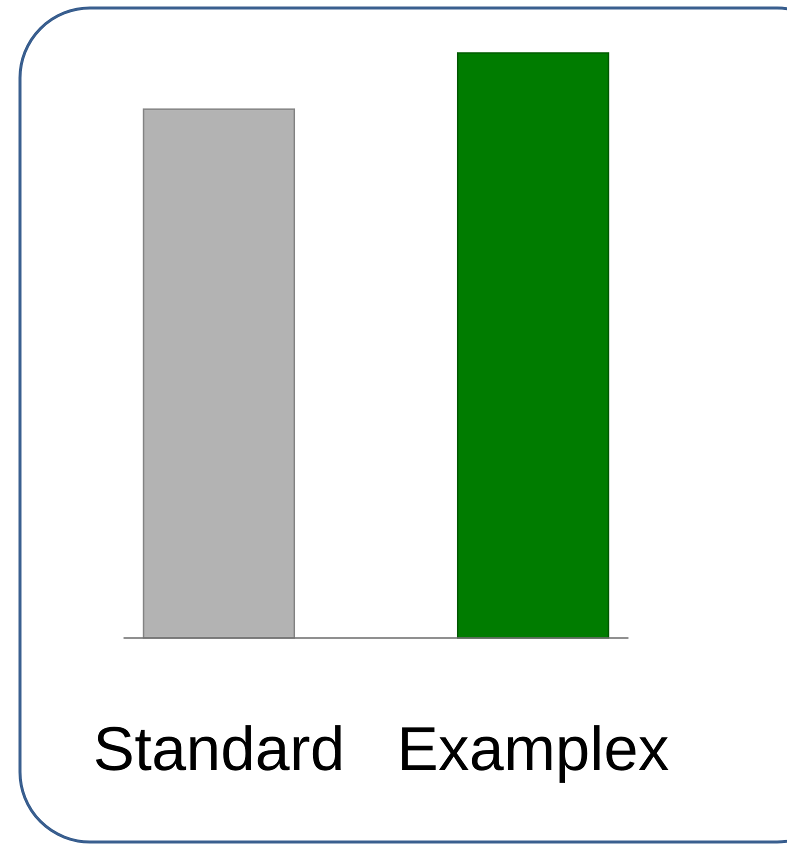 The image size is (787, 846). I want to click on x-tick-label: Examplex, so click(533, 749).